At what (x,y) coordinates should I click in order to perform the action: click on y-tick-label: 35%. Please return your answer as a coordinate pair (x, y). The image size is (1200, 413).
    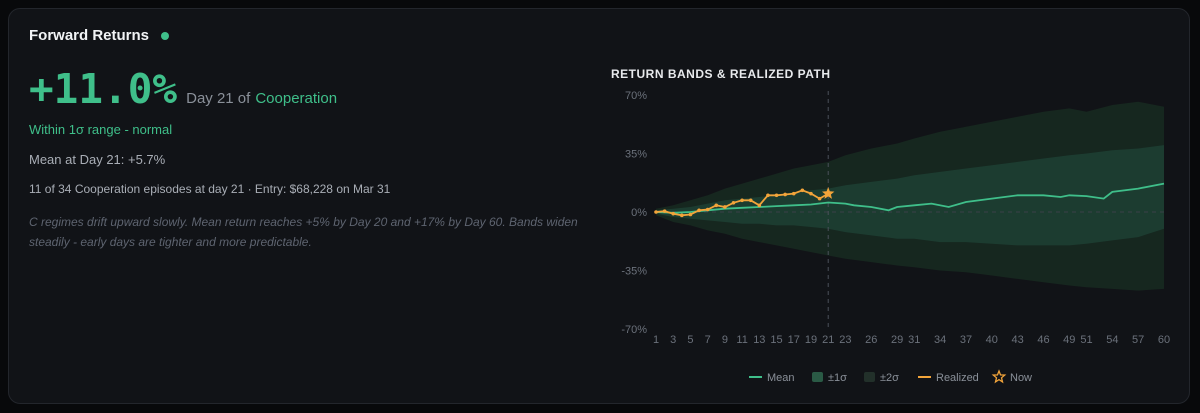
    Looking at the image, I should click on (636, 155).